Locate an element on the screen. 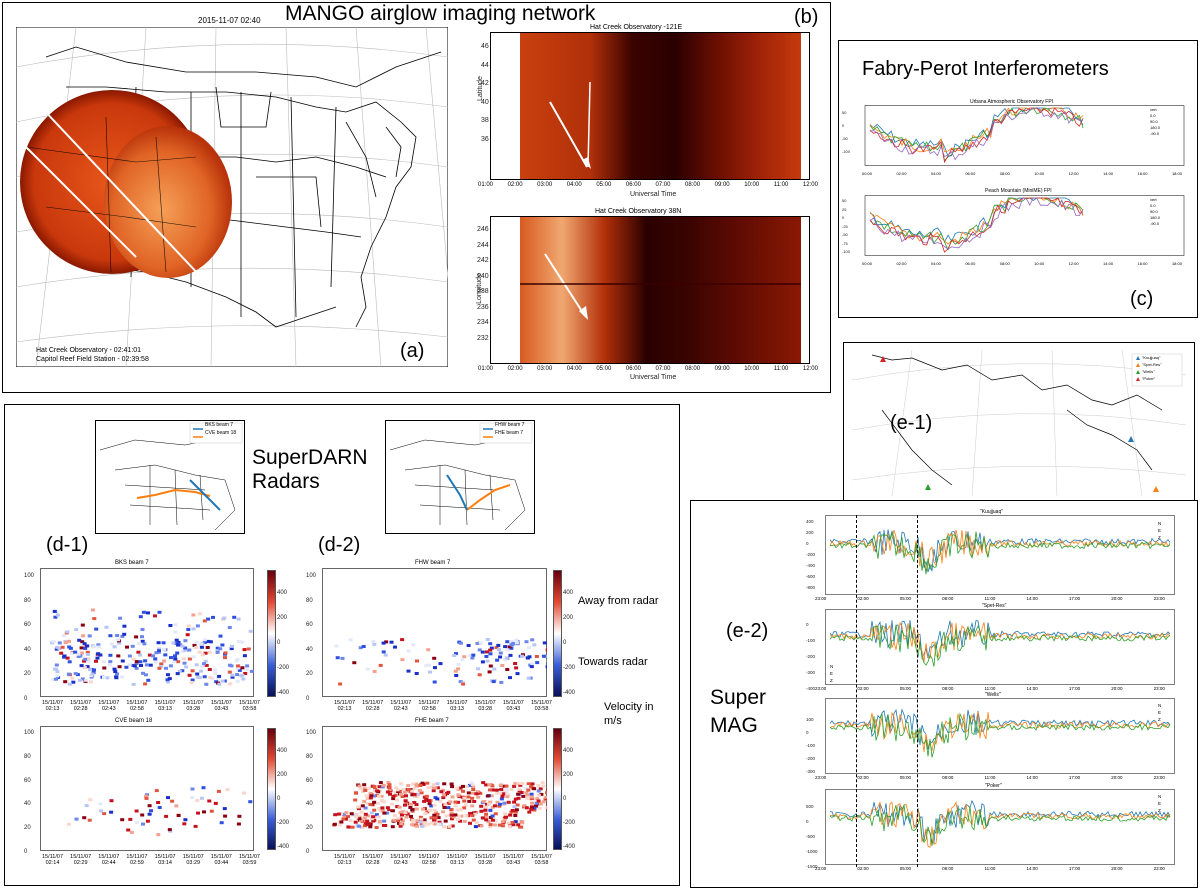 This screenshot has height=891, width=1200. panel-label-c: (c) is located at coordinates (1142, 299).